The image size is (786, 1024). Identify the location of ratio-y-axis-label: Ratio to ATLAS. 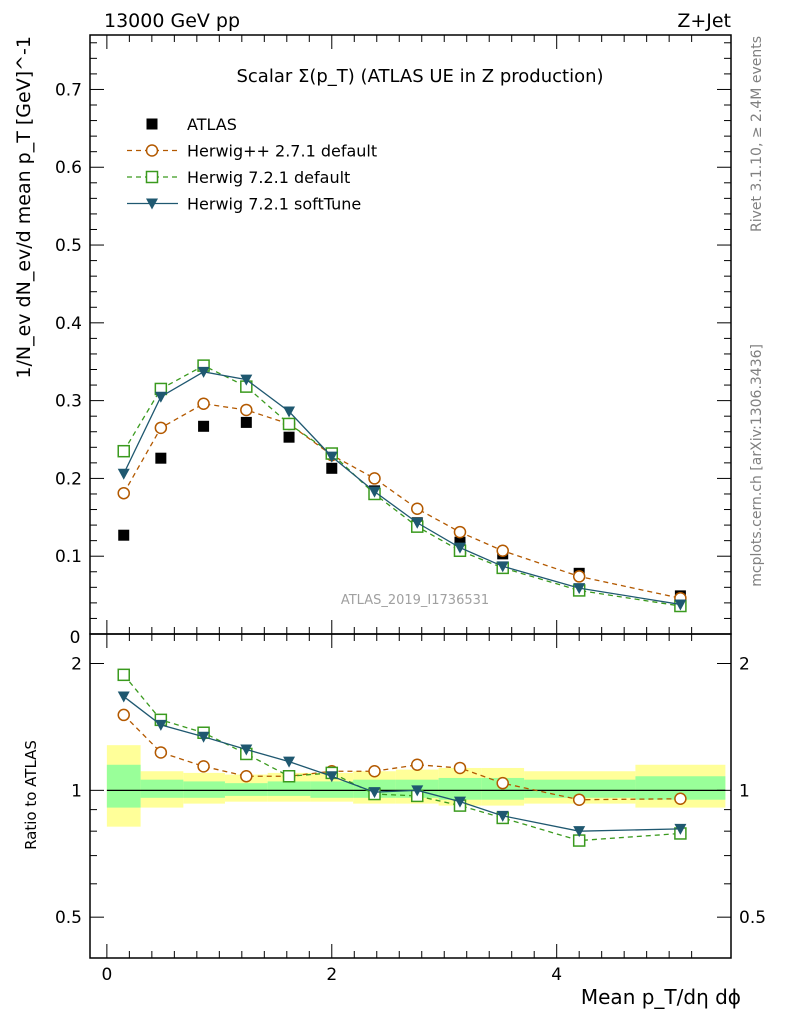
(31, 795).